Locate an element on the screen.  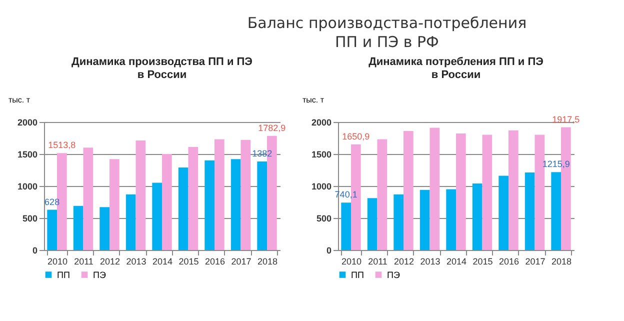
data-label: 1513,8 is located at coordinates (62, 145).